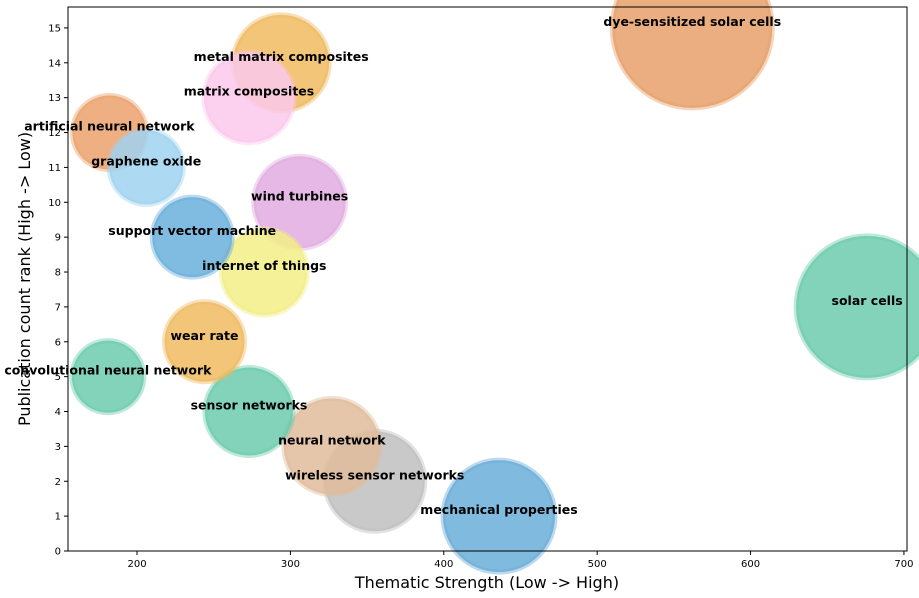 This screenshot has height=598, width=919. What do you see at coordinates (146, 160) in the screenshot?
I see `bubble-label: graphene oxide` at bounding box center [146, 160].